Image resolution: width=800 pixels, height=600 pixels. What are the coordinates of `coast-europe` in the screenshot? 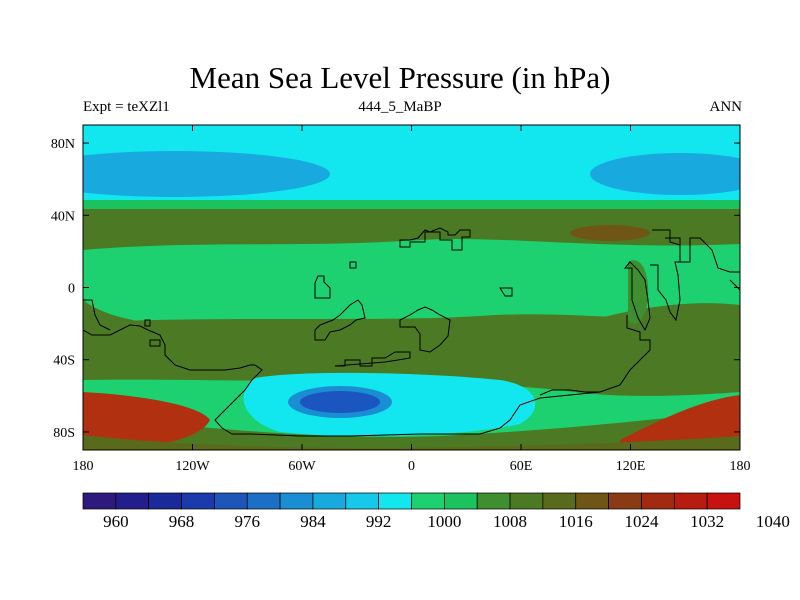 It's located at (435, 239).